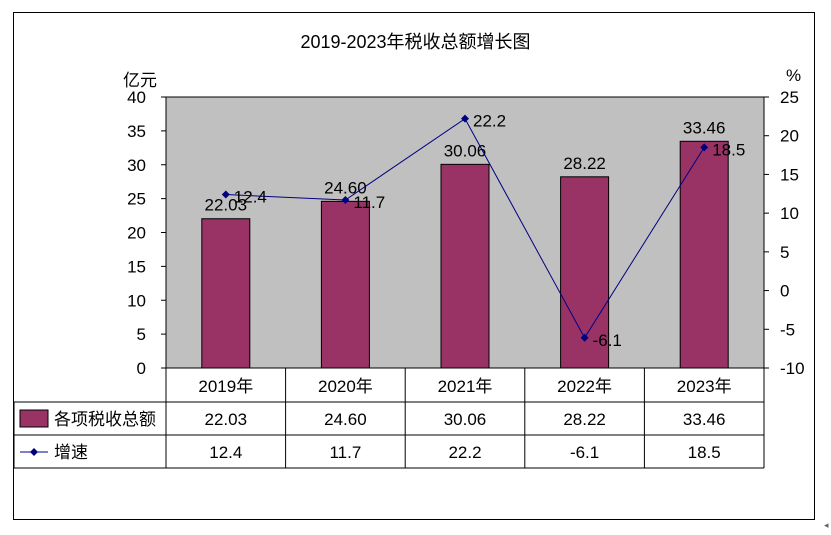  Describe the element at coordinates (792, 368) in the screenshot. I see `right-axis-tick-label: -10` at that location.